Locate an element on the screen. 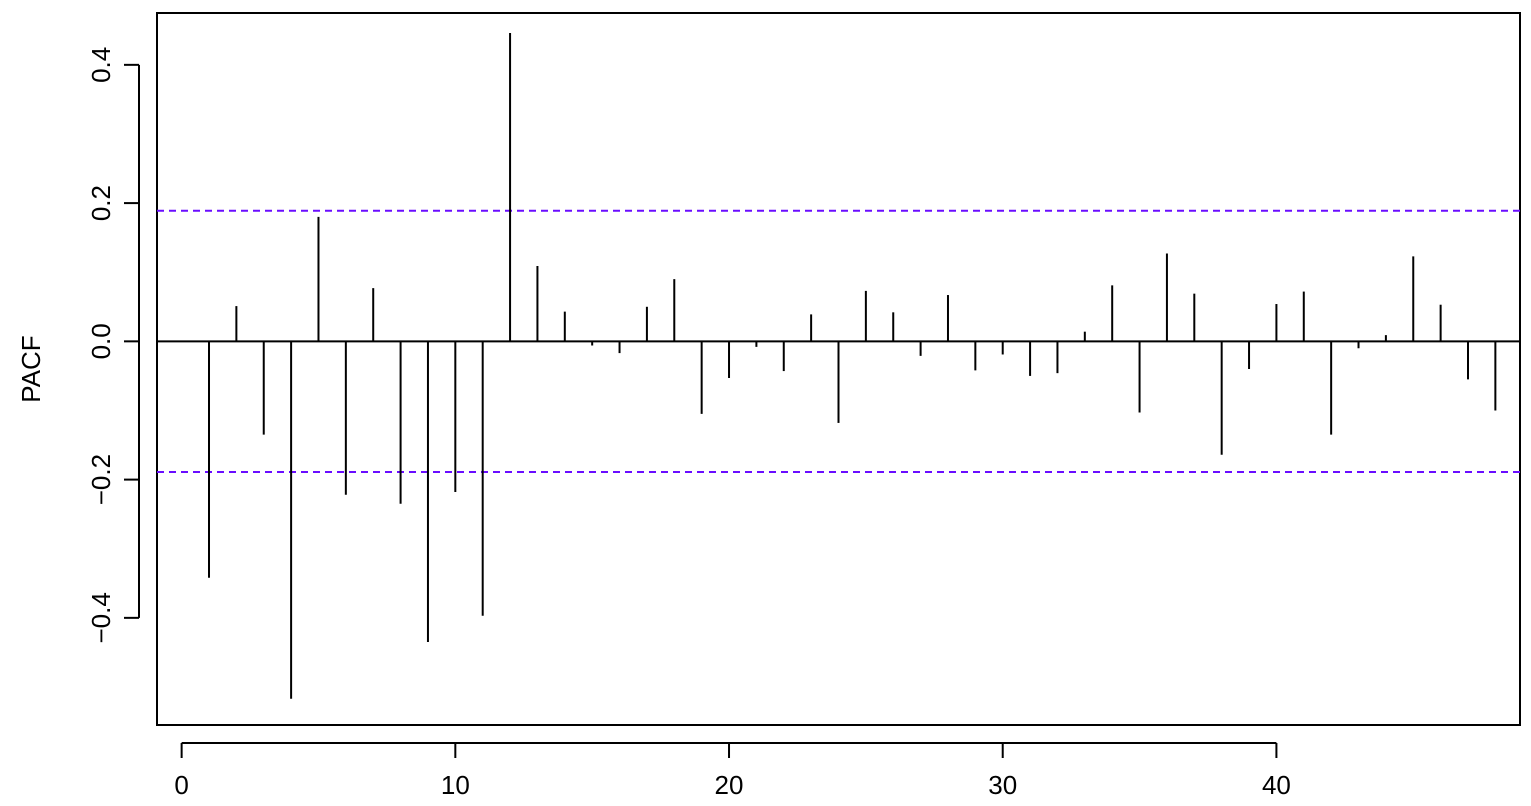  y-tick-label: −0.4 is located at coordinates (101, 617).